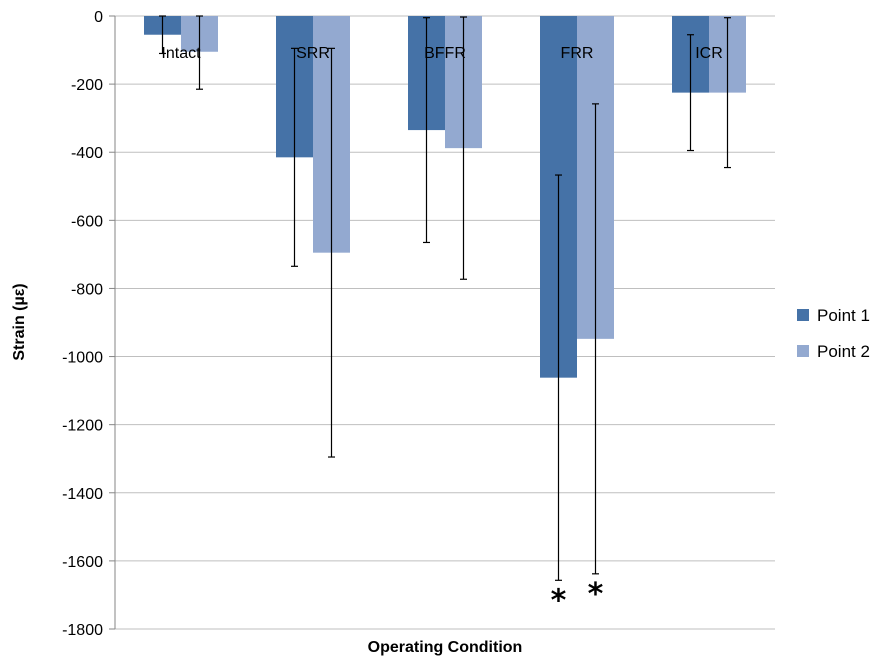 This screenshot has width=883, height=659. What do you see at coordinates (87, 221) in the screenshot?
I see `y-tick-label: -600` at bounding box center [87, 221].